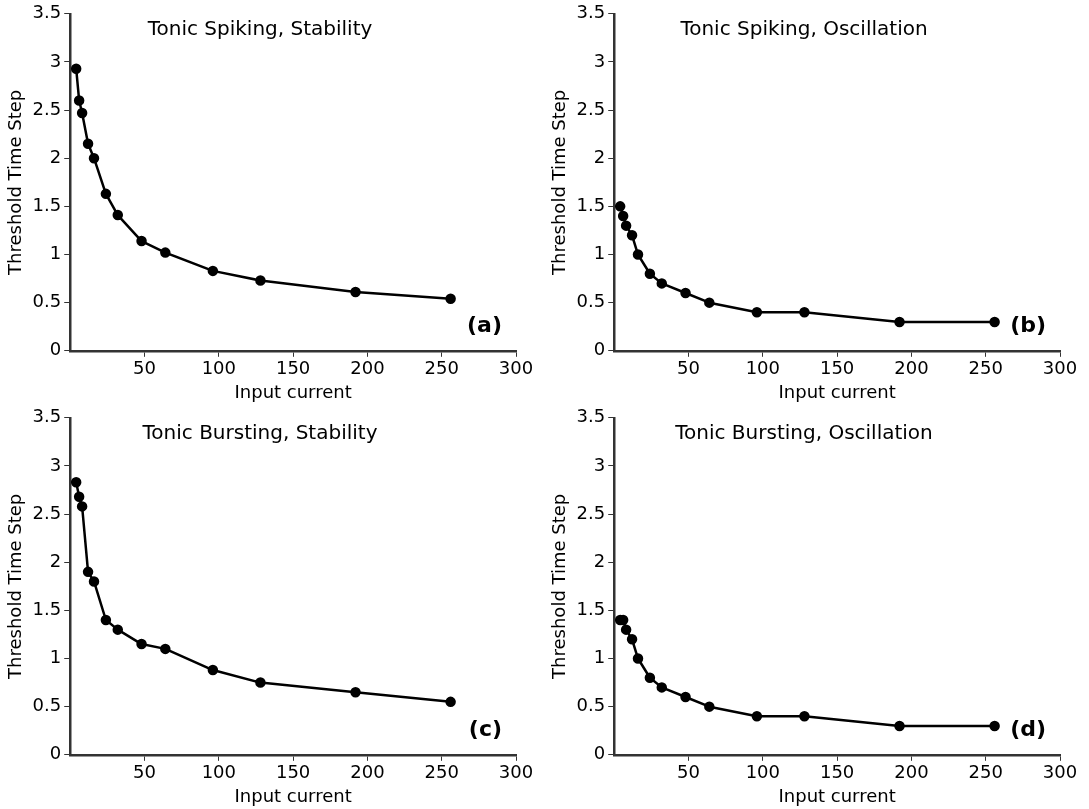  What do you see at coordinates (1028, 324) in the screenshot?
I see `annotation: (b)` at bounding box center [1028, 324].